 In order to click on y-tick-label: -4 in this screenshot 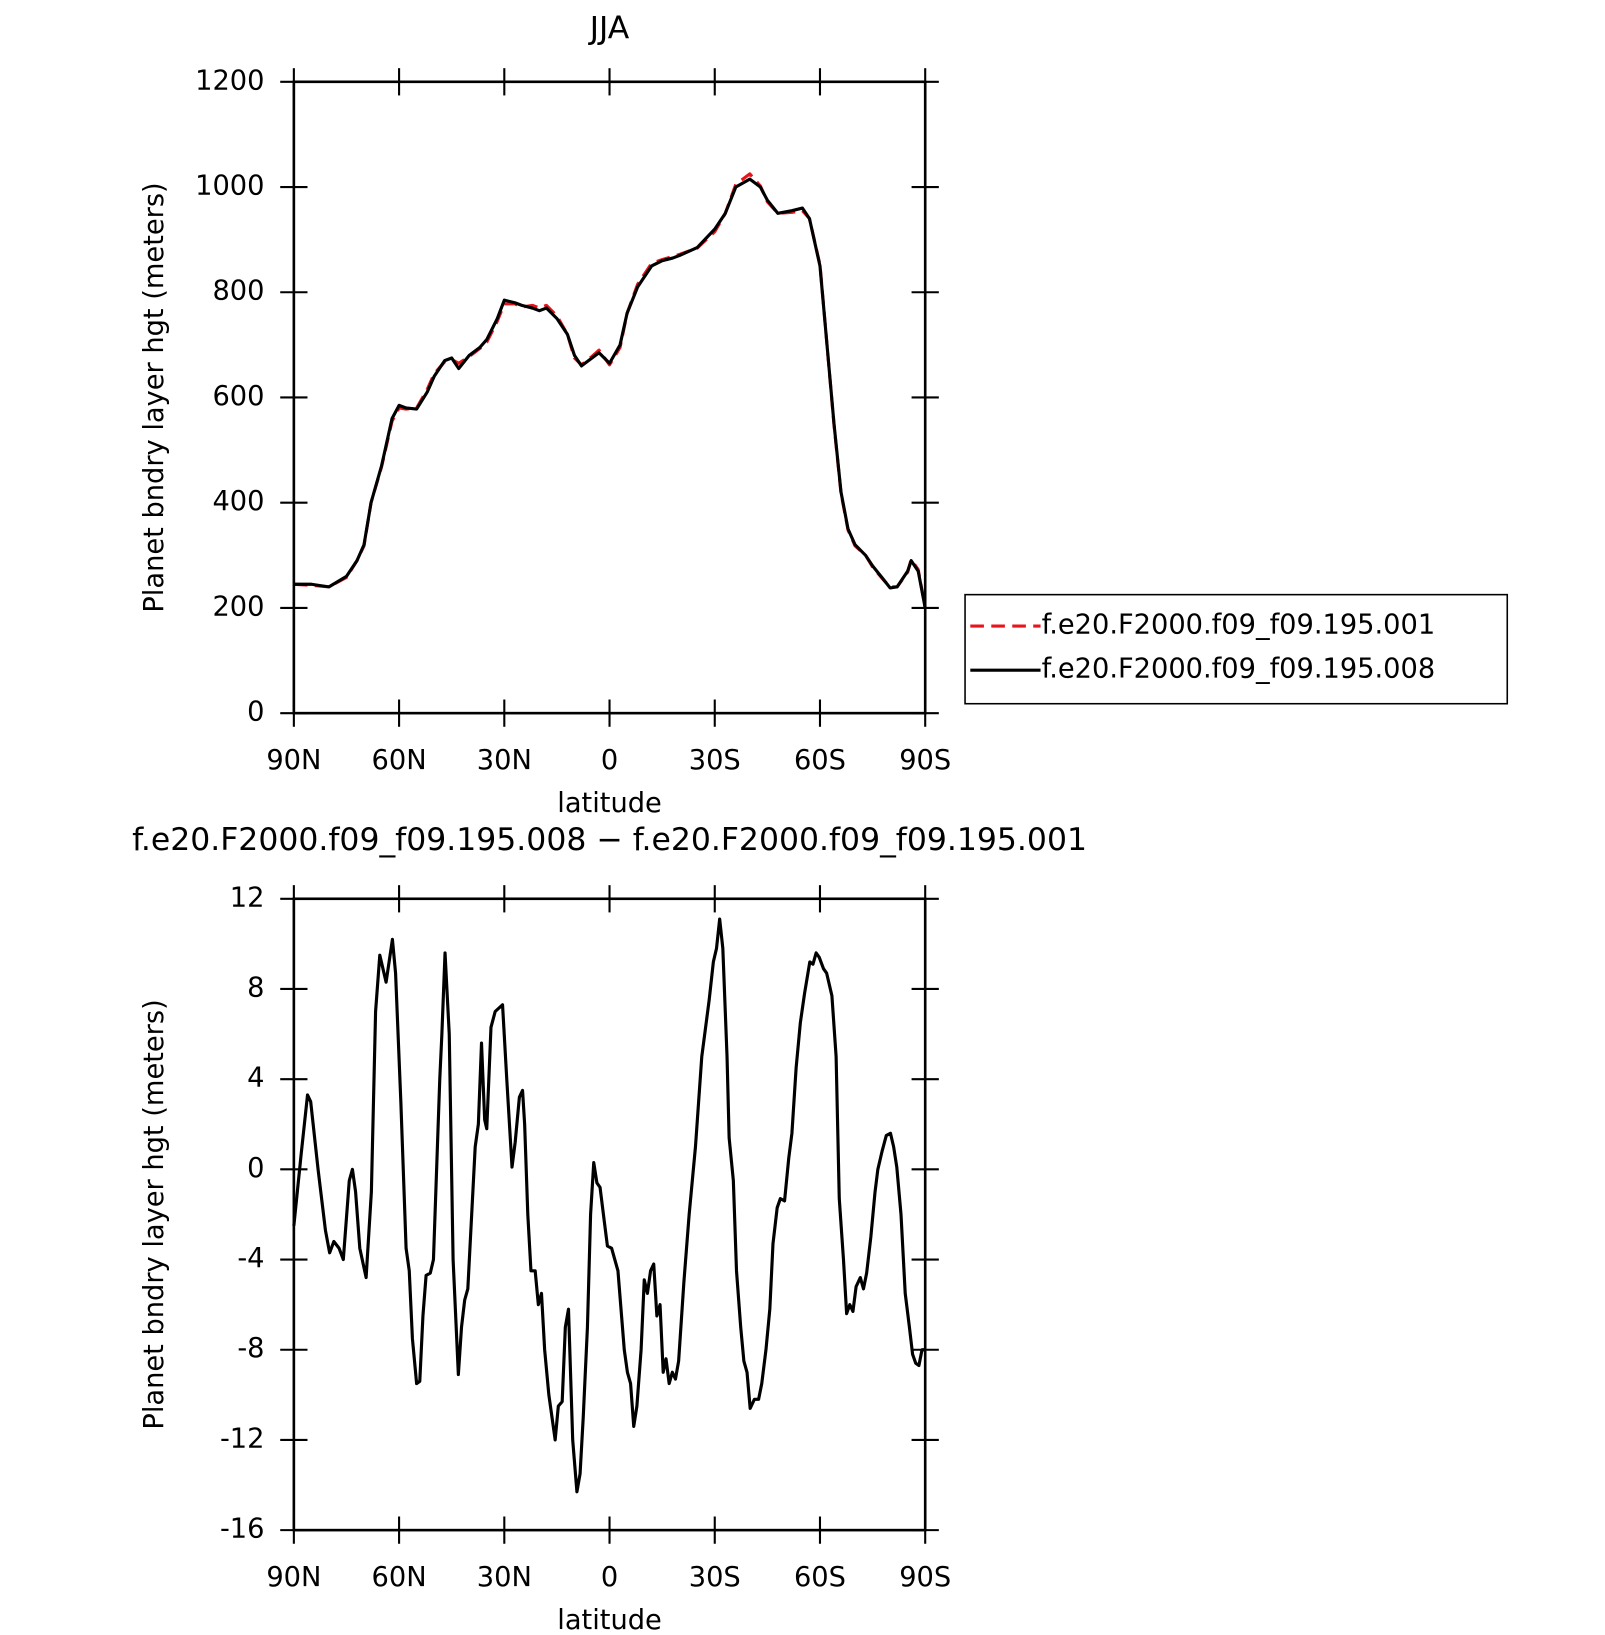, I will do `click(250, 1258)`.